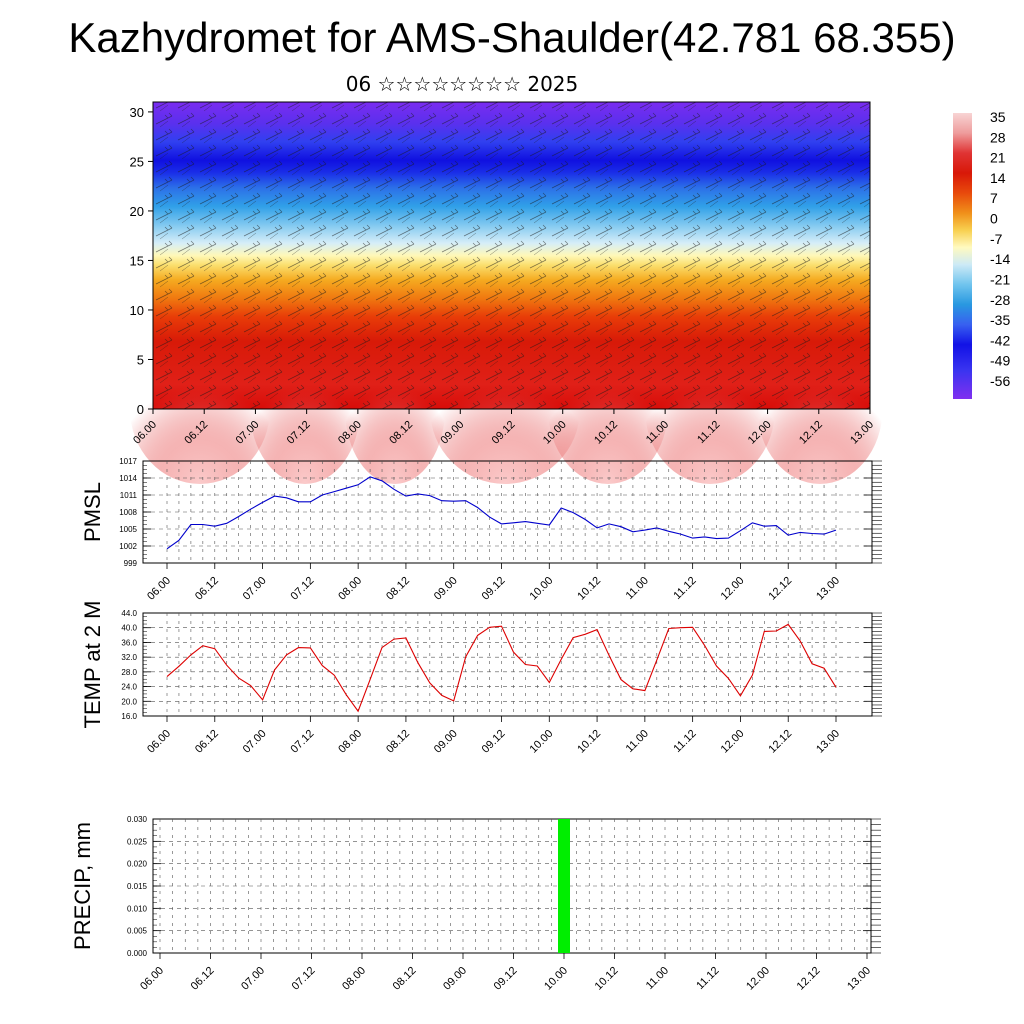 This screenshot has width=1024, height=1024. Describe the element at coordinates (981, 254) in the screenshot. I see `colorbar: 35 28 21 14 7 0 -7 -14 -21 -28 -35 -42 -49 -56` at that location.